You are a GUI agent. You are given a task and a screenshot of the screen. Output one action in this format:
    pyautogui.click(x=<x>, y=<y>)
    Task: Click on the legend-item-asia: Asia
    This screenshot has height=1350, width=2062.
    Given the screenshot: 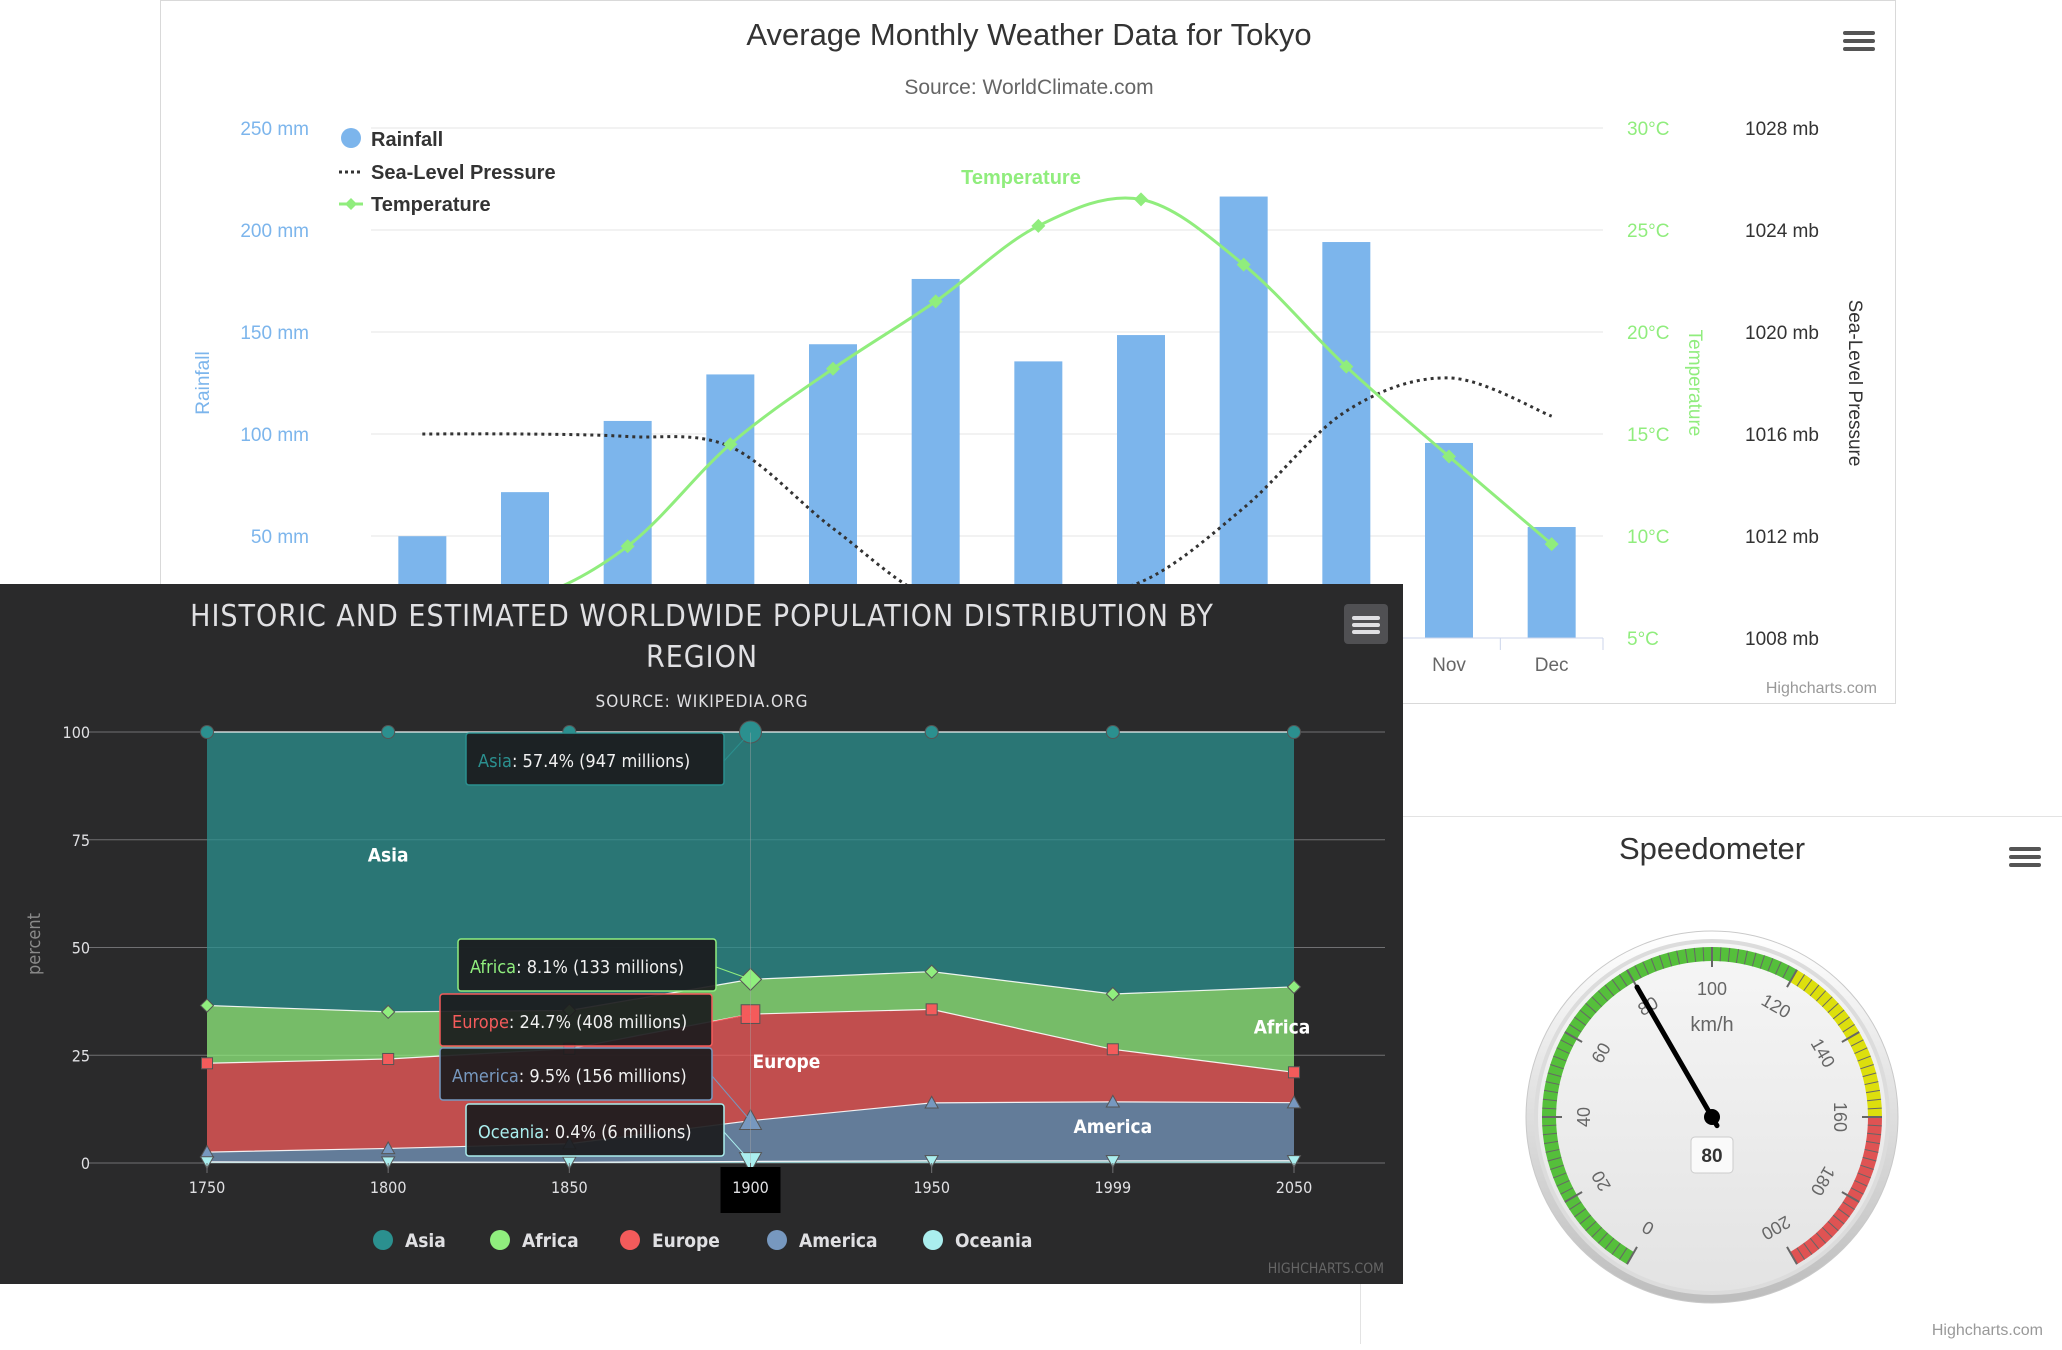 What is the action you would take?
    pyautogui.click(x=409, y=1241)
    